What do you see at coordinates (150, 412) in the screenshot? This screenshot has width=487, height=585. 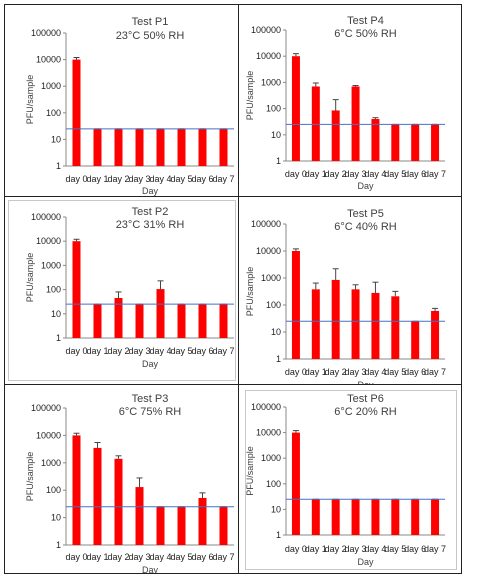 I see `chart-subtitle: 6°C 75% RH` at bounding box center [150, 412].